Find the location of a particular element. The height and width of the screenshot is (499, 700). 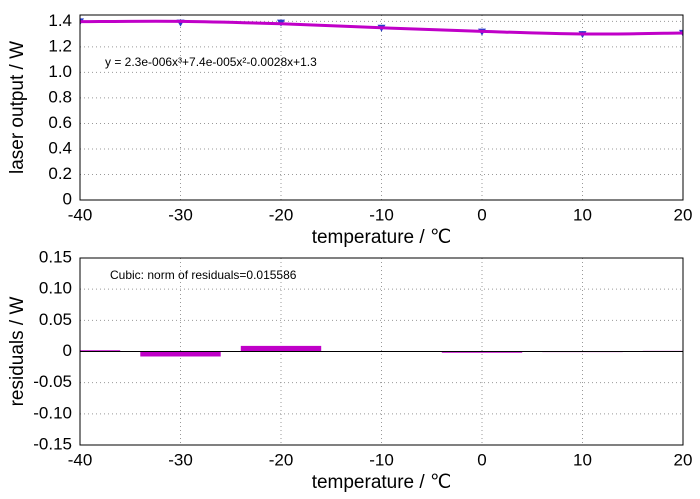

y-tick-label: -0.10 is located at coordinates (52, 412).